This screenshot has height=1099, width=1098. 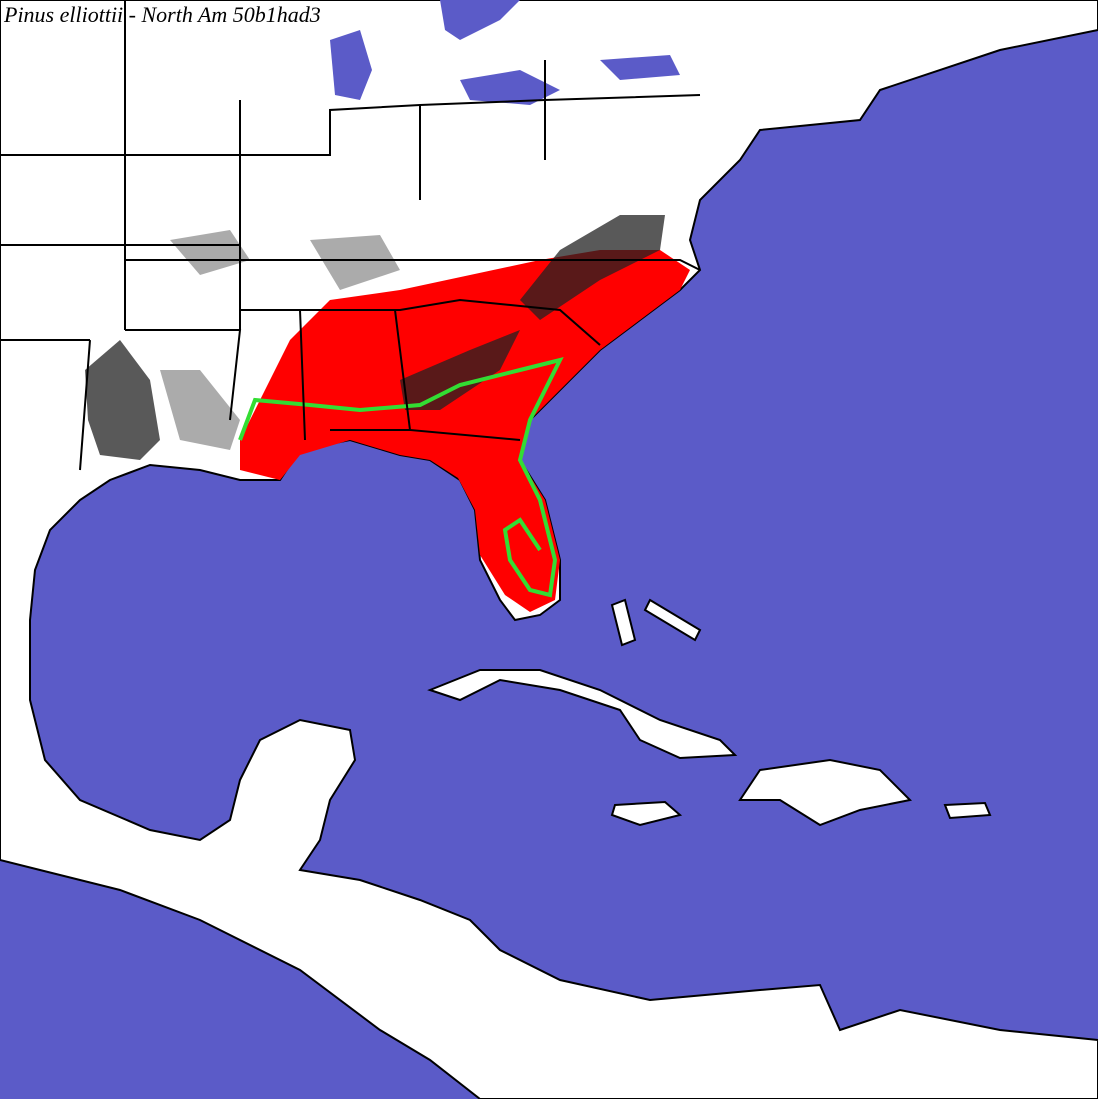 What do you see at coordinates (401, 477) in the screenshot?
I see `natural-range-outline` at bounding box center [401, 477].